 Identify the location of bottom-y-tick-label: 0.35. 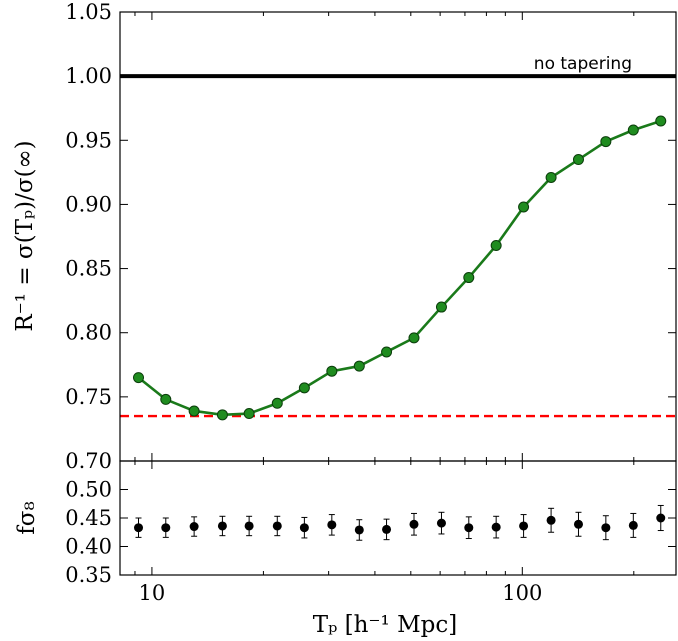
(88, 575).